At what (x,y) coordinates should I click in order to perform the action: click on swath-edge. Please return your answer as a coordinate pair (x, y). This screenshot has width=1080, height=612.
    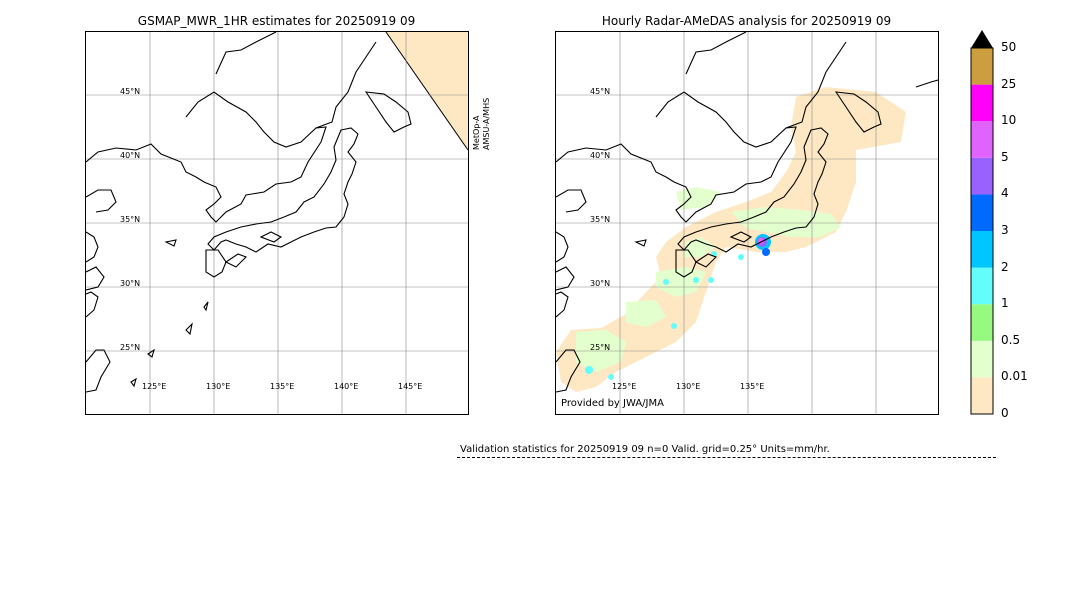
    Looking at the image, I should click on (426, 91).